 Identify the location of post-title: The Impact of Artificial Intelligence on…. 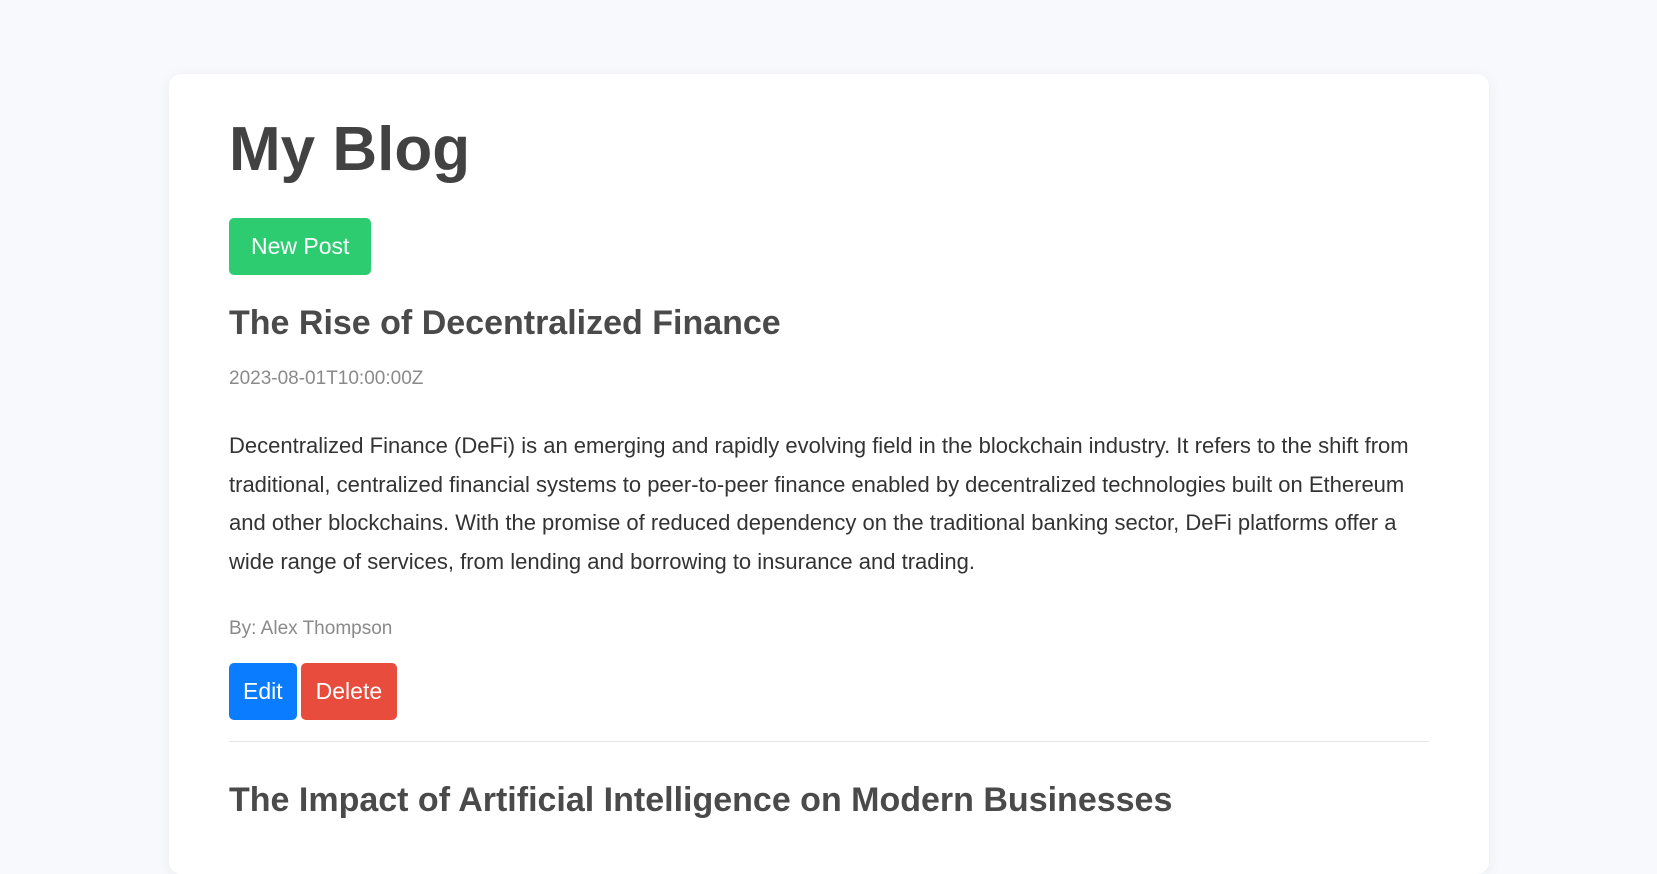
(701, 800).